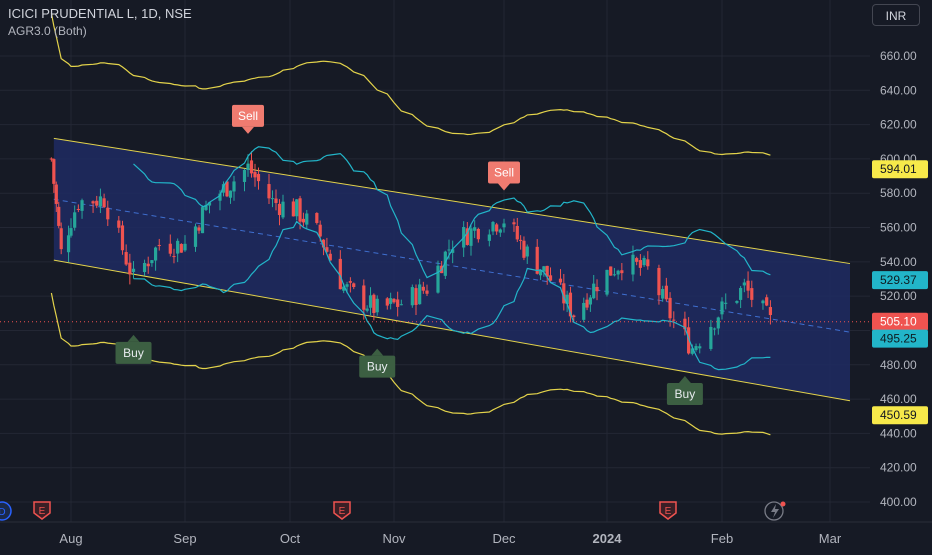 The image size is (932, 555). What do you see at coordinates (6, 511) in the screenshot?
I see `dividend-icon` at bounding box center [6, 511].